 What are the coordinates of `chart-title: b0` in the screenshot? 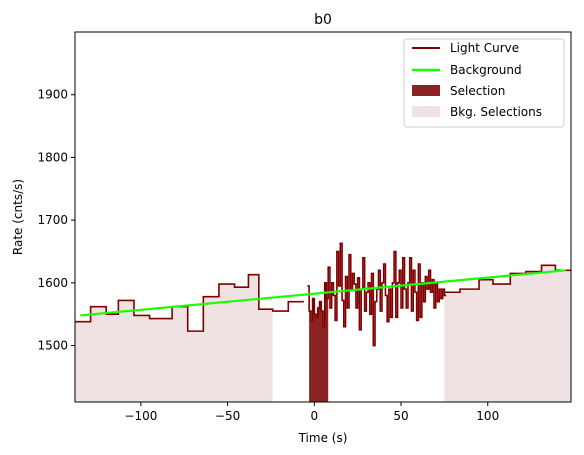 It's located at (323, 20).